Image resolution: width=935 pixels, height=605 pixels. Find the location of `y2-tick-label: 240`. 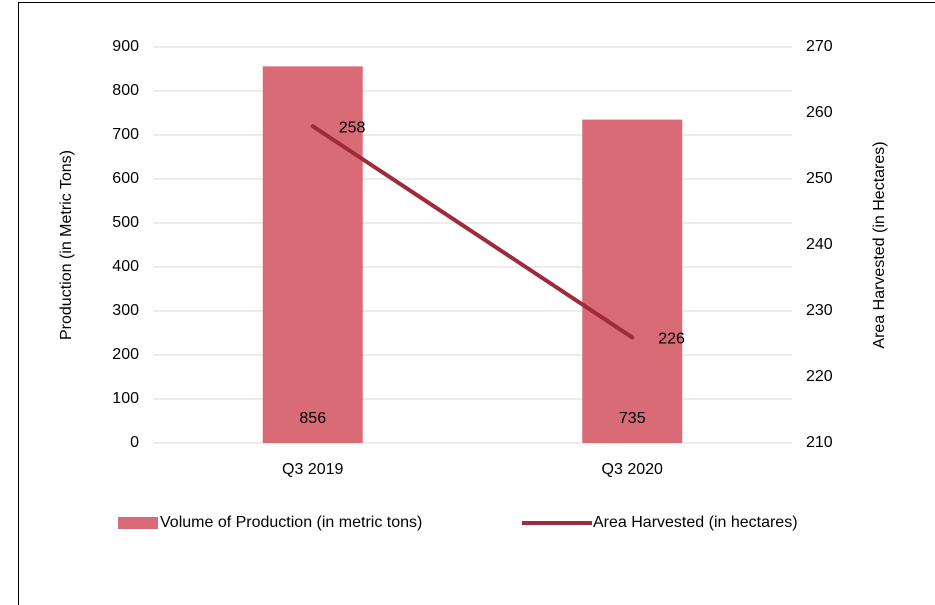

y2-tick-label: 240 is located at coordinates (819, 244).